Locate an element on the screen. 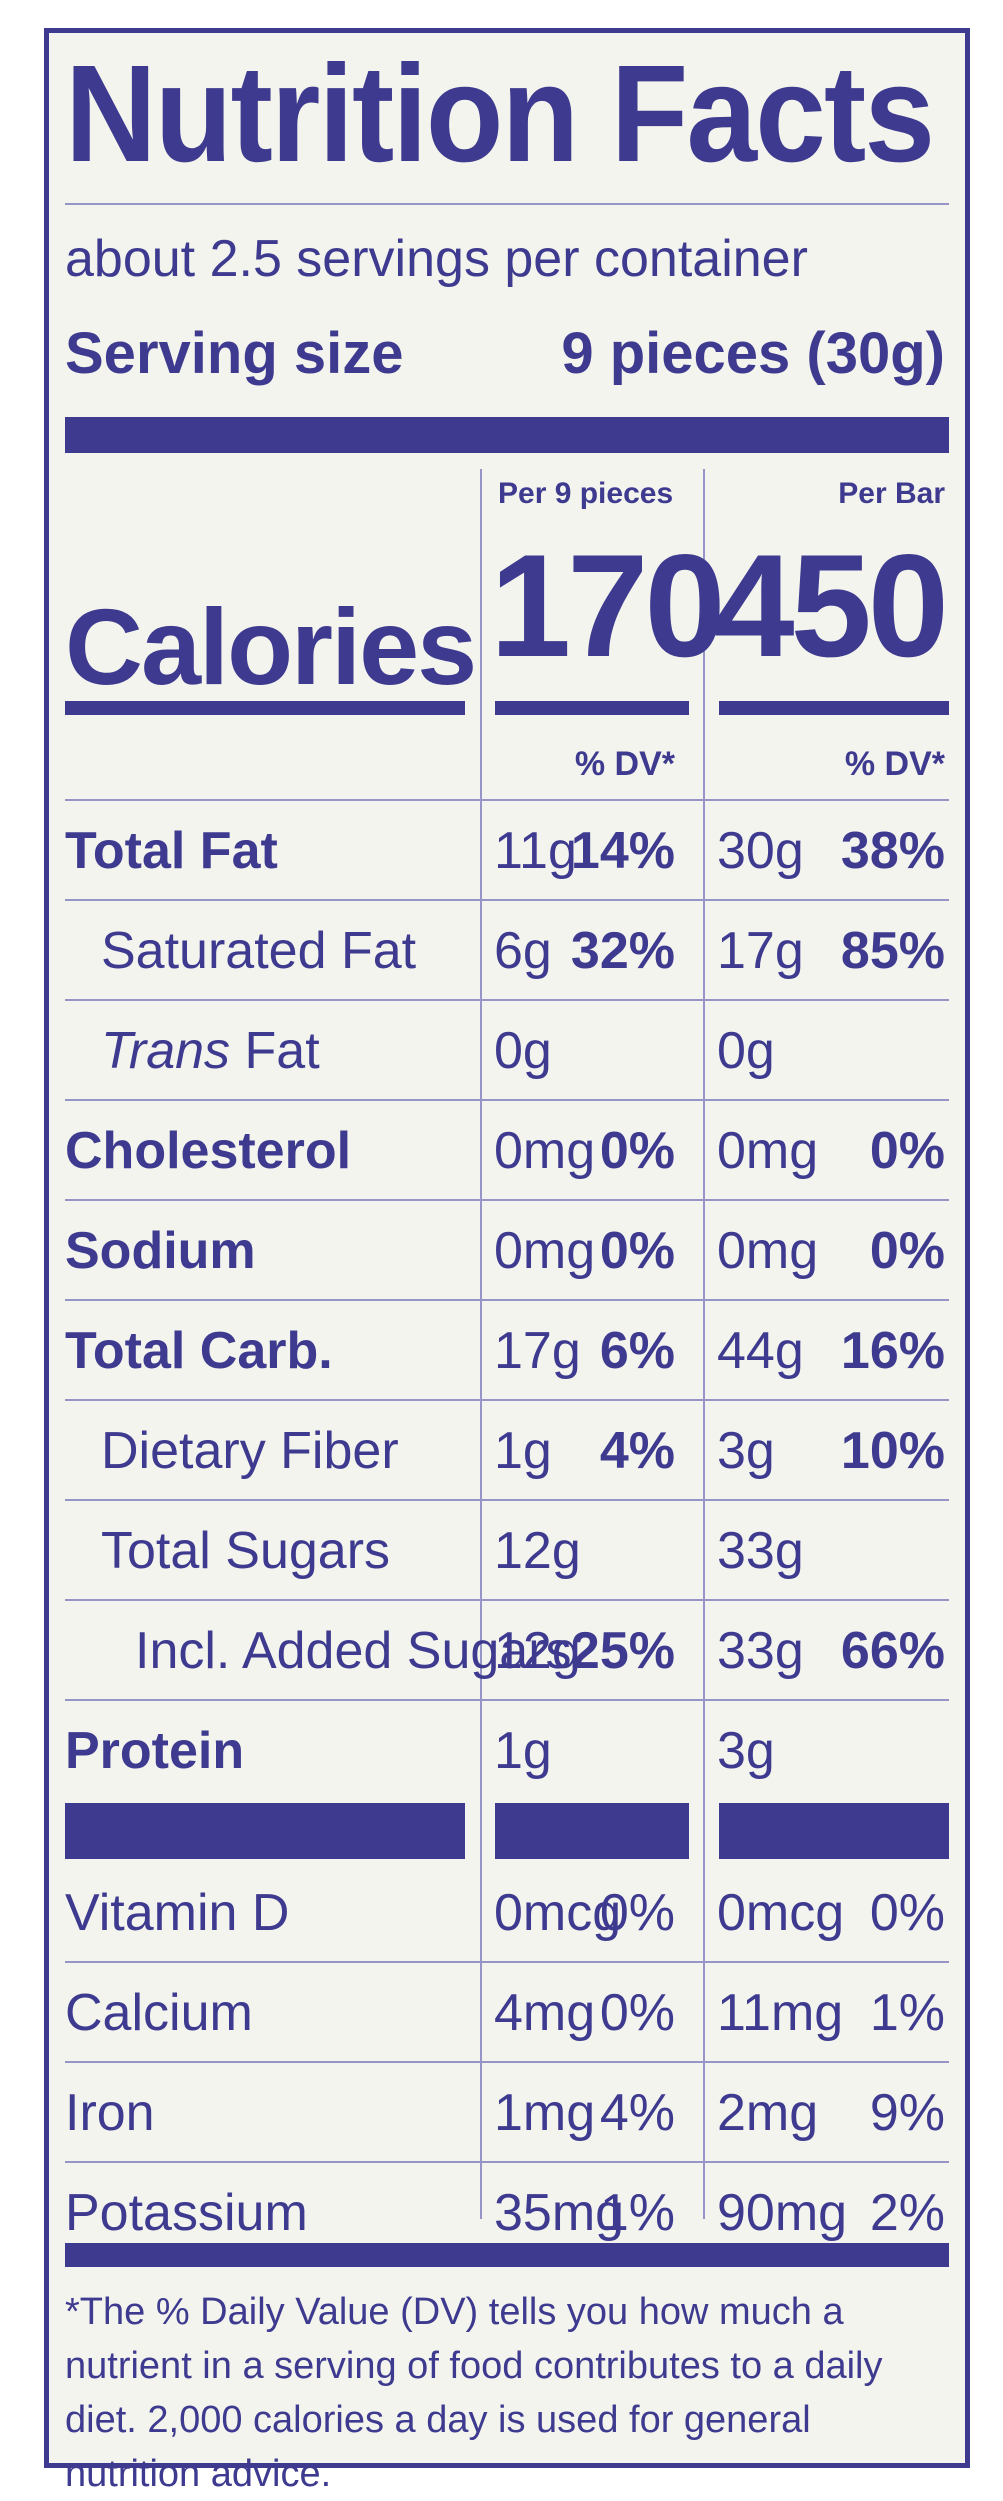  amount-per-bar: 33g is located at coordinates (760, 1651).